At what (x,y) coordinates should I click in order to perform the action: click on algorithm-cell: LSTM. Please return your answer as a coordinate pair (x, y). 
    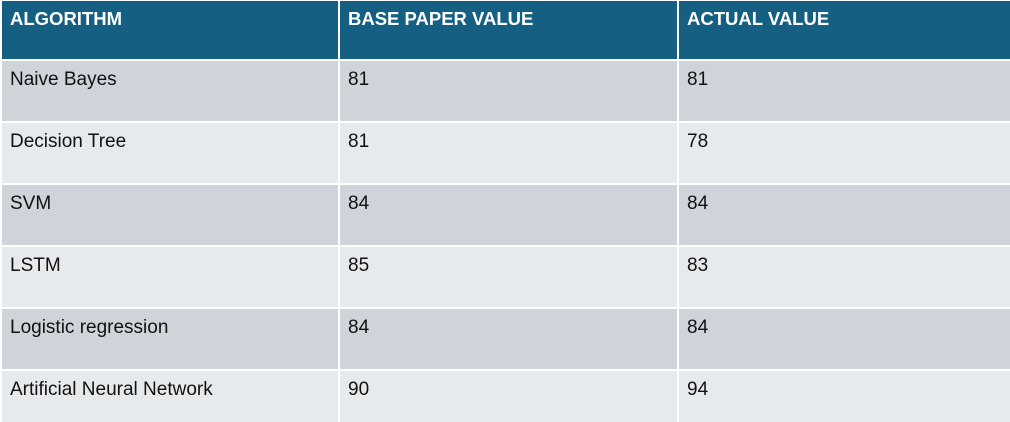
    Looking at the image, I should click on (170, 277).